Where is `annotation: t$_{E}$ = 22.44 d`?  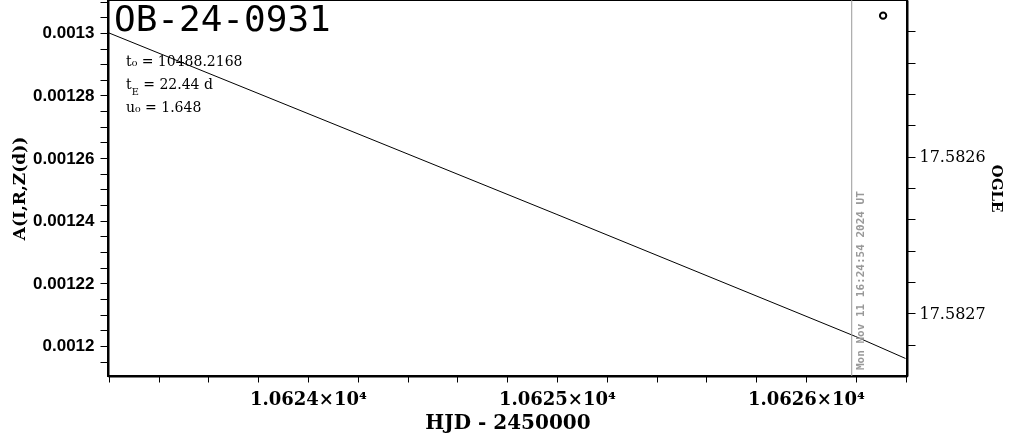 annotation: t$_{E}$ = 22.44 d is located at coordinates (169, 86).